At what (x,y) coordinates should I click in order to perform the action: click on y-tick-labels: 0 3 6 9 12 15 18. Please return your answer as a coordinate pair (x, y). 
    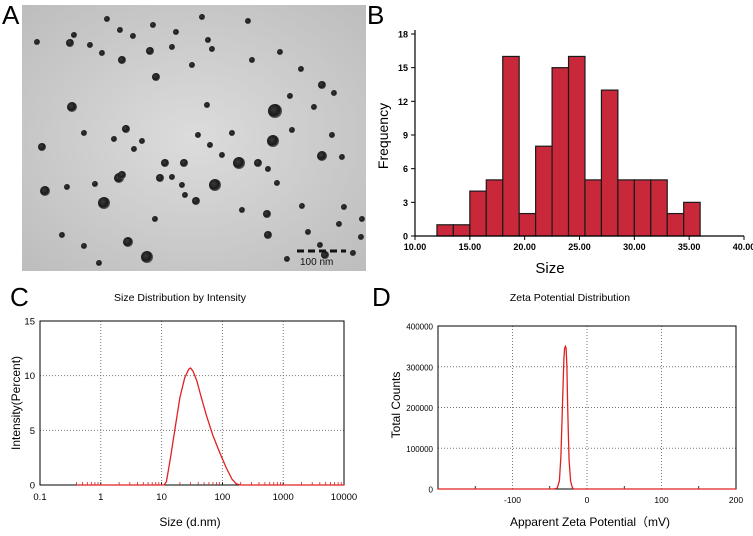
    Looking at the image, I should click on (406, 136).